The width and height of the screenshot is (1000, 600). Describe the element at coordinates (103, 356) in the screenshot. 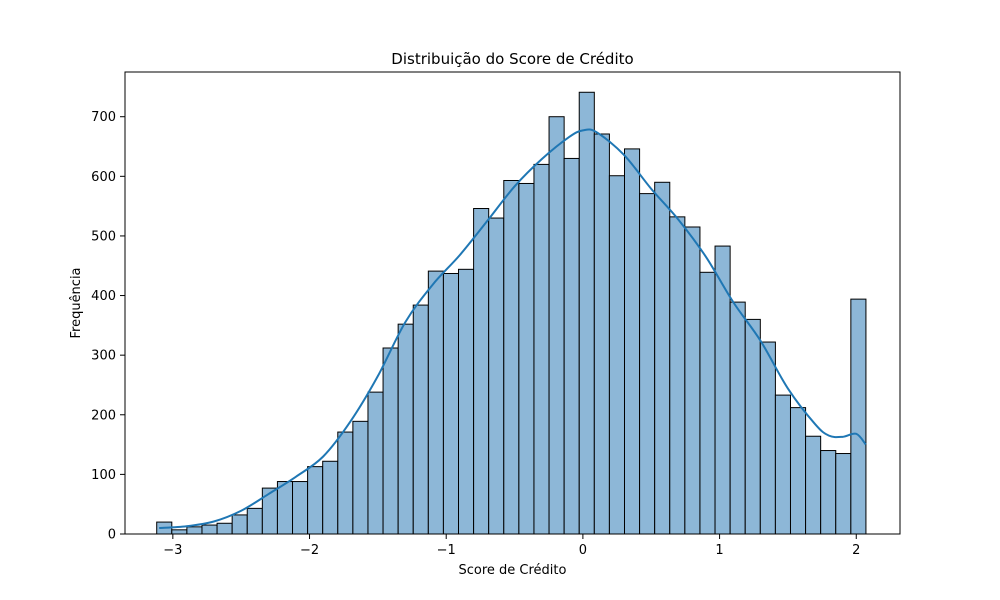

I see `y-tick-label: 300` at that location.